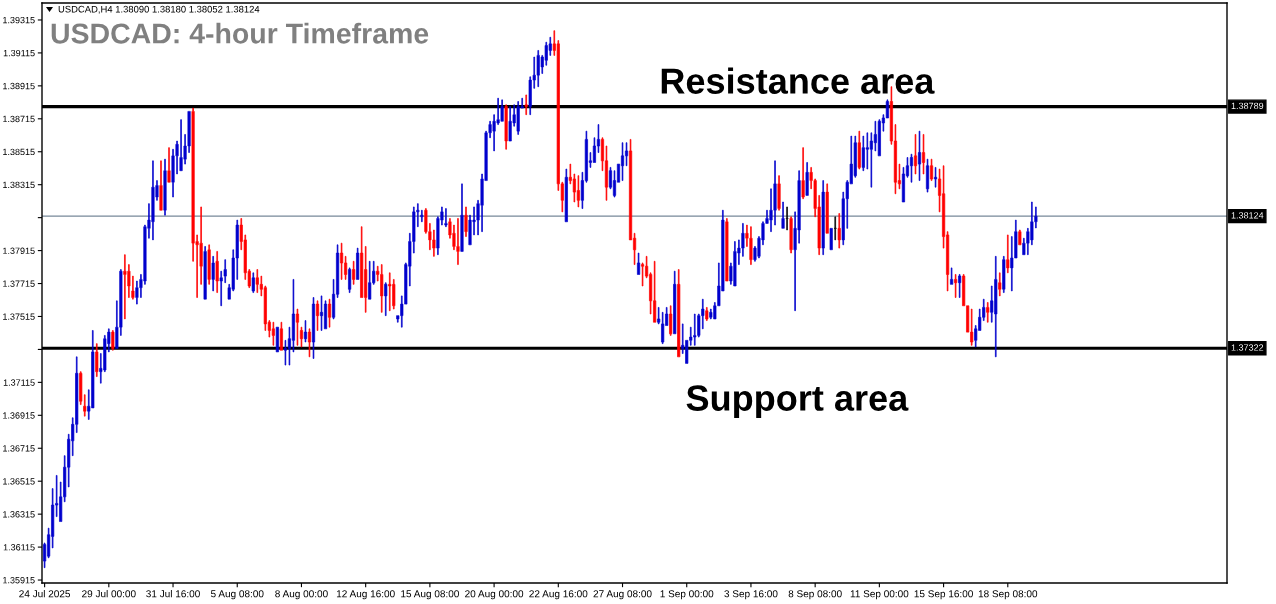 The width and height of the screenshot is (1276, 604). I want to click on chart-subtitle: USDCAD,H4 1.38090 1.38180 1.38052 1.38124, so click(159, 9).